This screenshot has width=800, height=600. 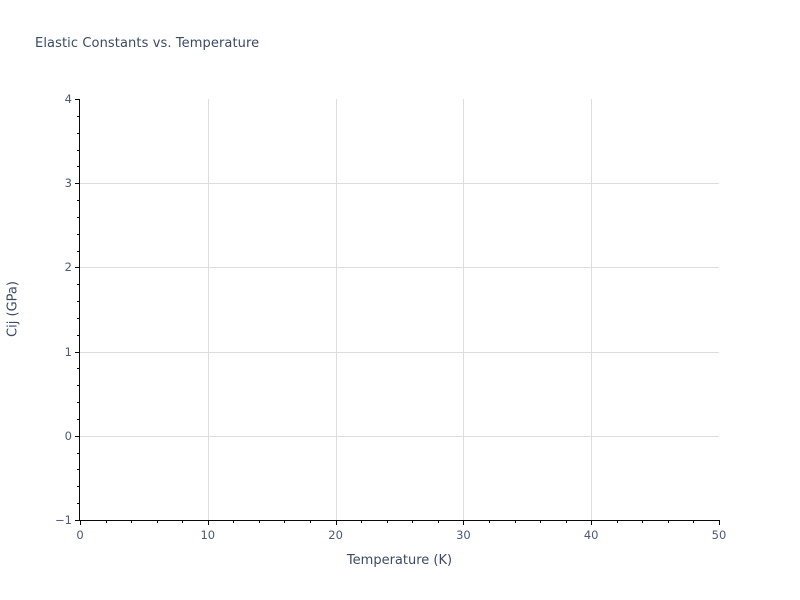 What do you see at coordinates (68, 435) in the screenshot?
I see `y-tick-label: 0` at bounding box center [68, 435].